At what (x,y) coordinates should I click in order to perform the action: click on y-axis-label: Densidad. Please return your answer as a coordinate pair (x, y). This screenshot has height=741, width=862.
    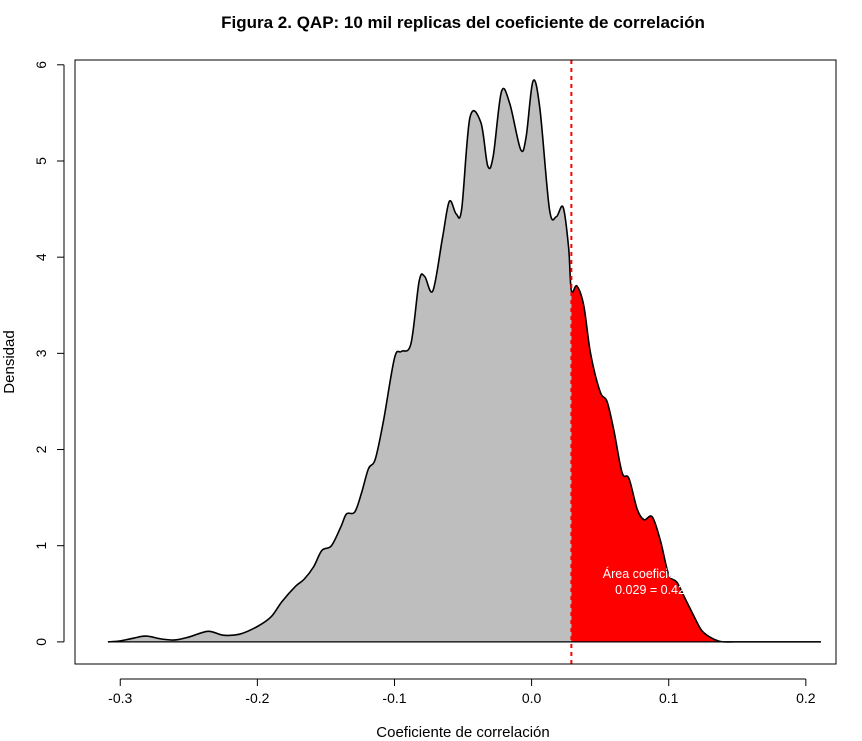
    Looking at the image, I should click on (9, 361).